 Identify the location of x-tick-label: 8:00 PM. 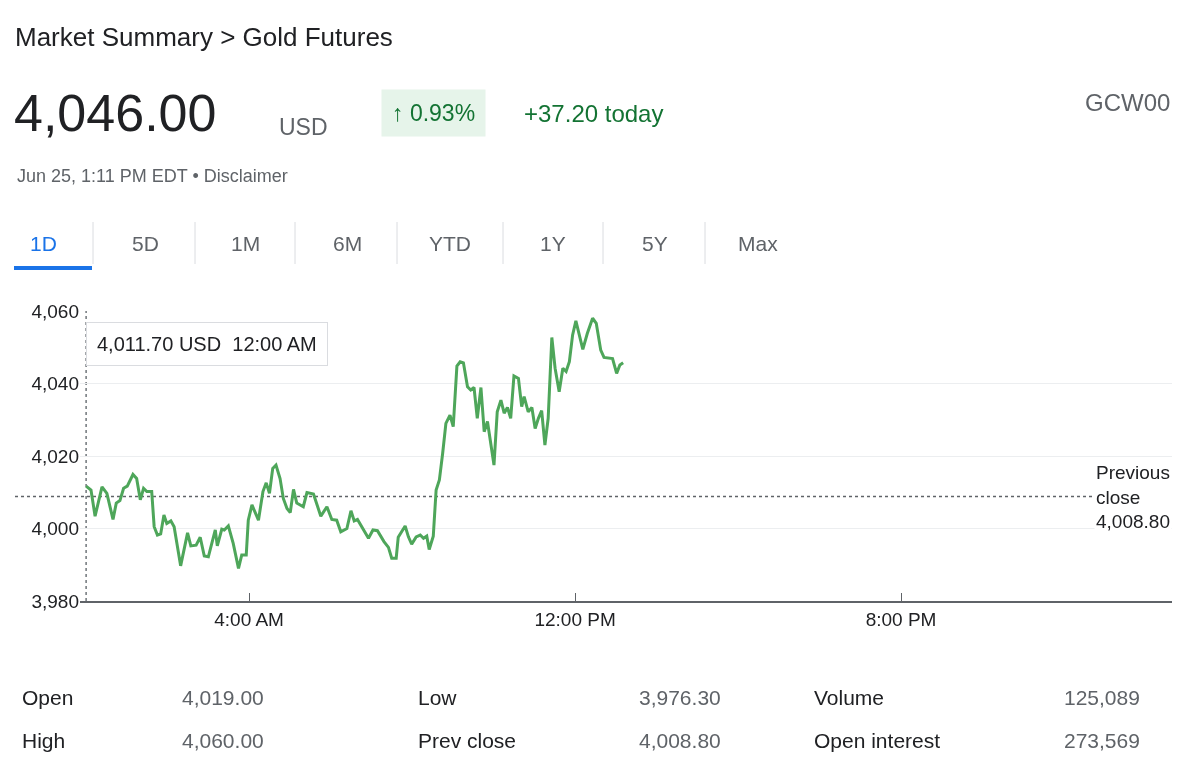
(901, 619).